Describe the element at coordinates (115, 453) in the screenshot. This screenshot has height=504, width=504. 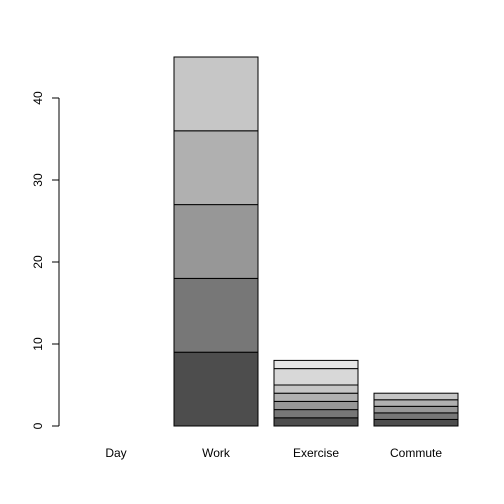
I see `x-category-label: Day` at that location.